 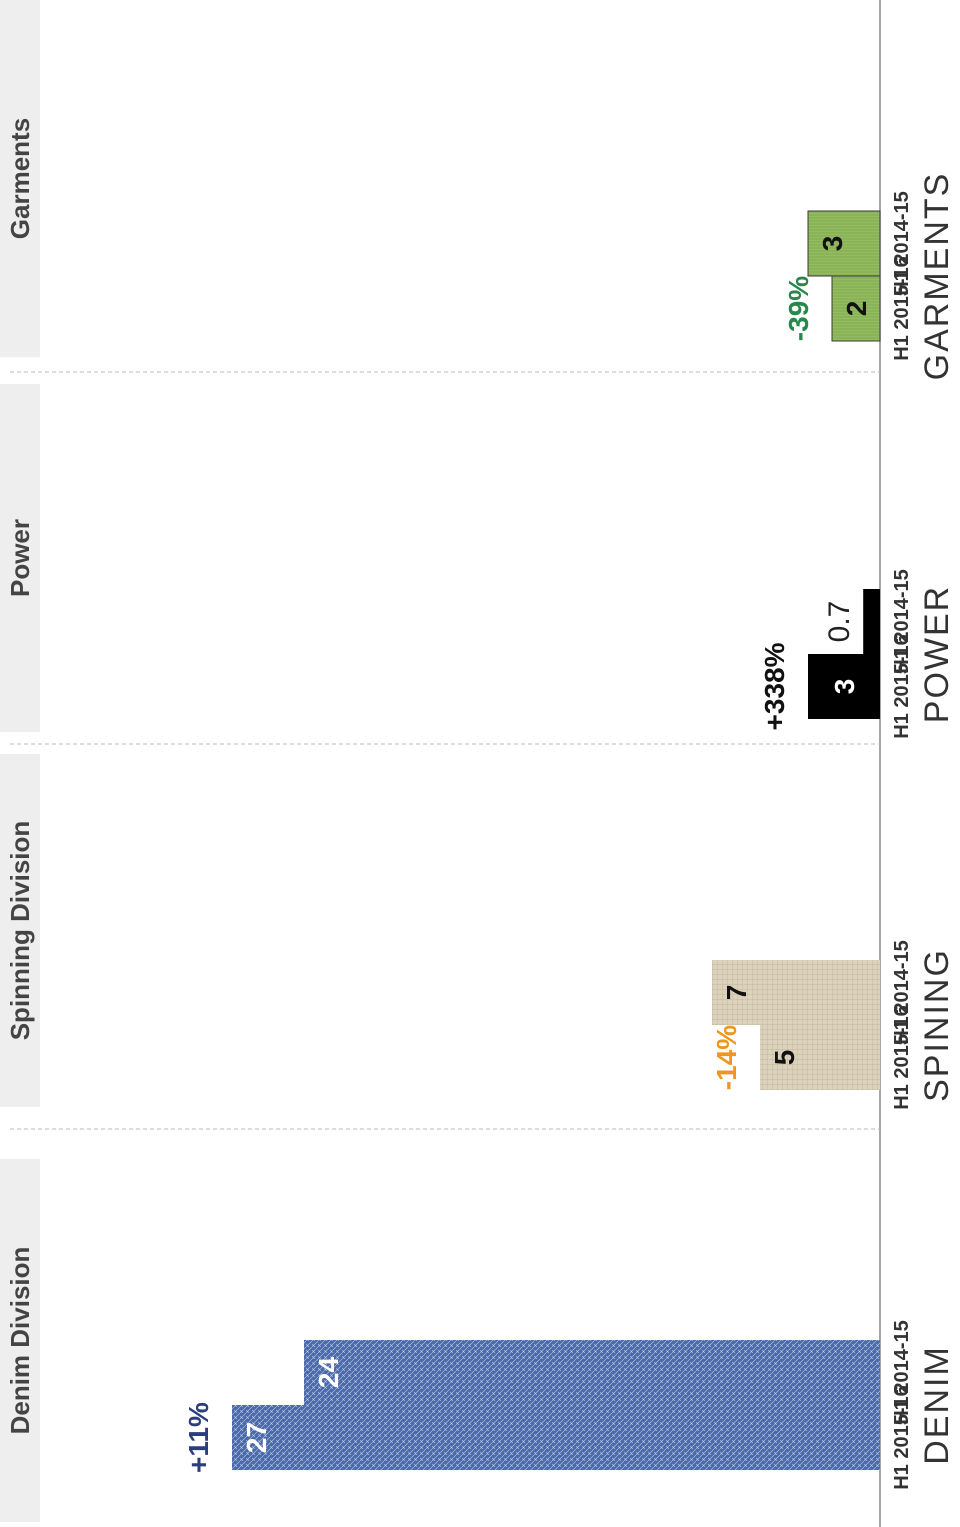 I want to click on period-label-denim-0: H1 2015-16, so click(x=902, y=1437).